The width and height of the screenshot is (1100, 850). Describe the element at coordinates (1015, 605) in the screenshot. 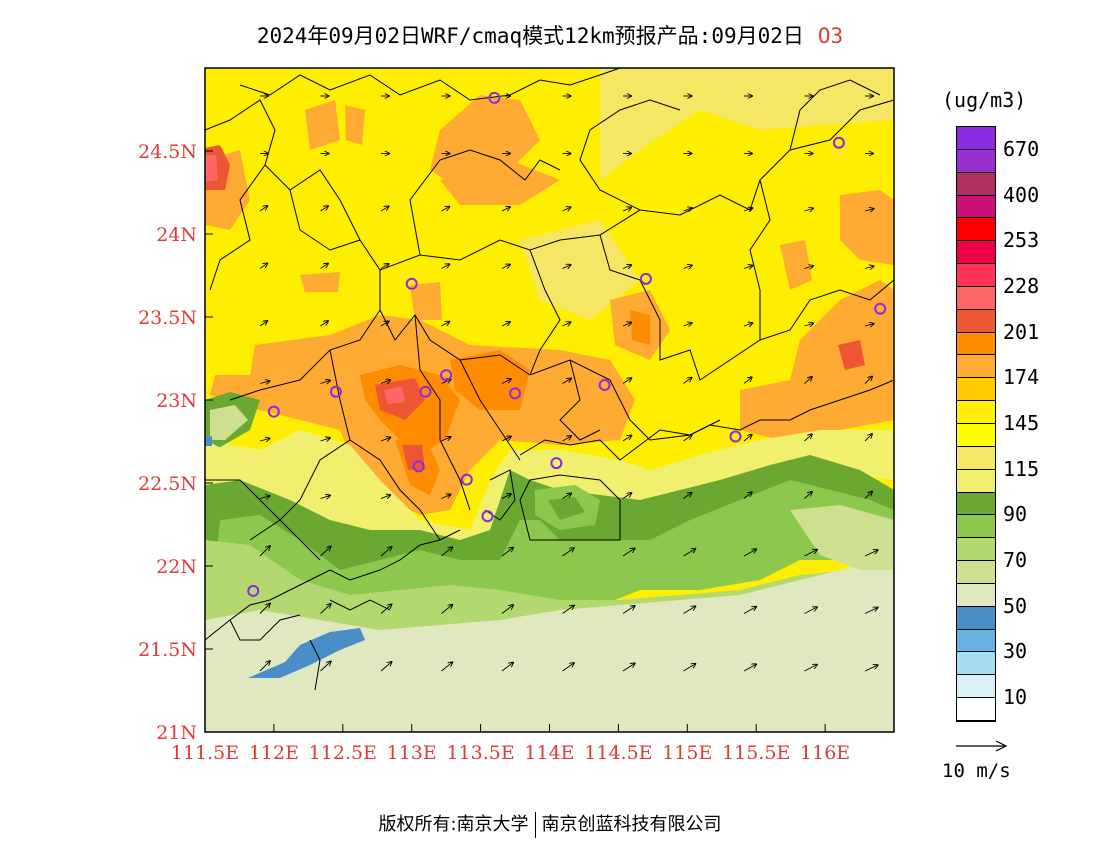

I see `legend-label: 50` at that location.